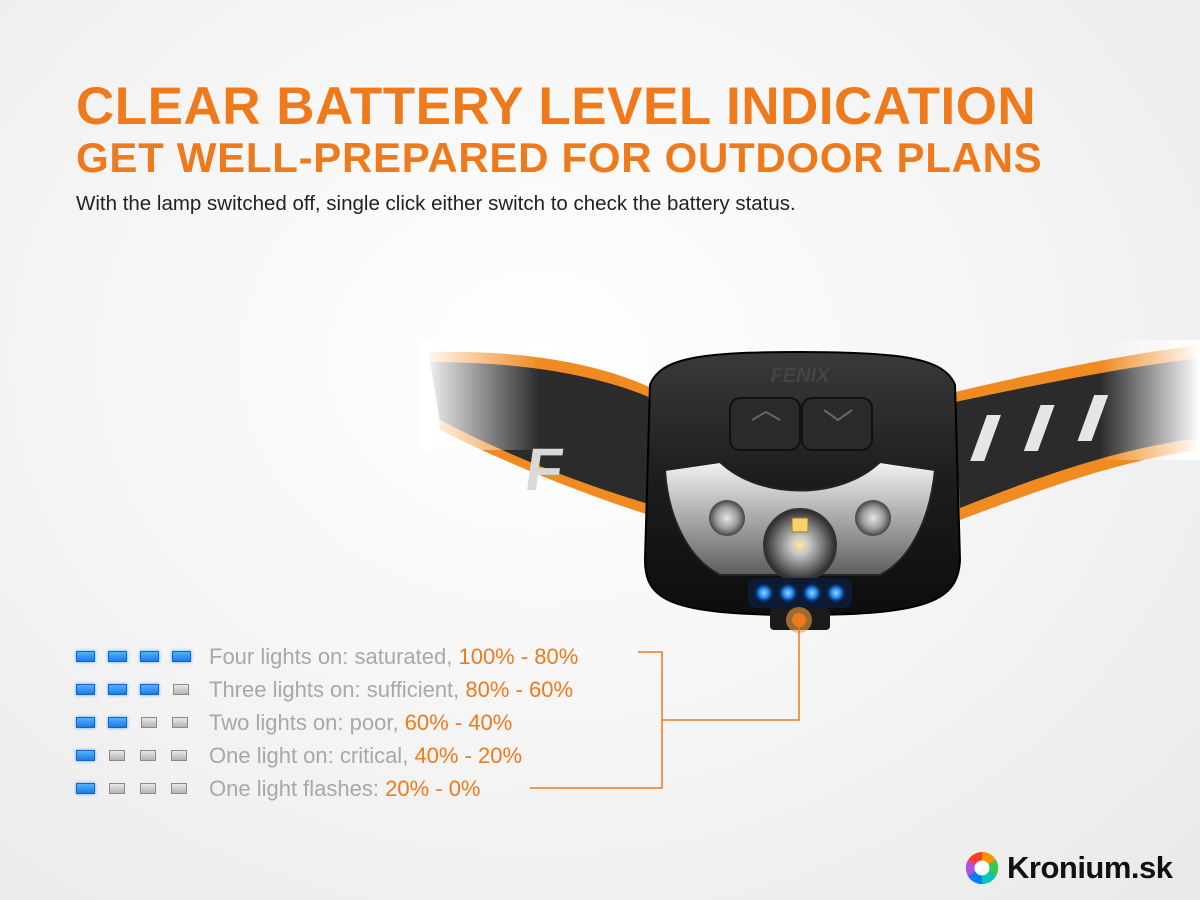 The image size is (1200, 900). What do you see at coordinates (727, 518) in the screenshot?
I see `red-light-lens` at bounding box center [727, 518].